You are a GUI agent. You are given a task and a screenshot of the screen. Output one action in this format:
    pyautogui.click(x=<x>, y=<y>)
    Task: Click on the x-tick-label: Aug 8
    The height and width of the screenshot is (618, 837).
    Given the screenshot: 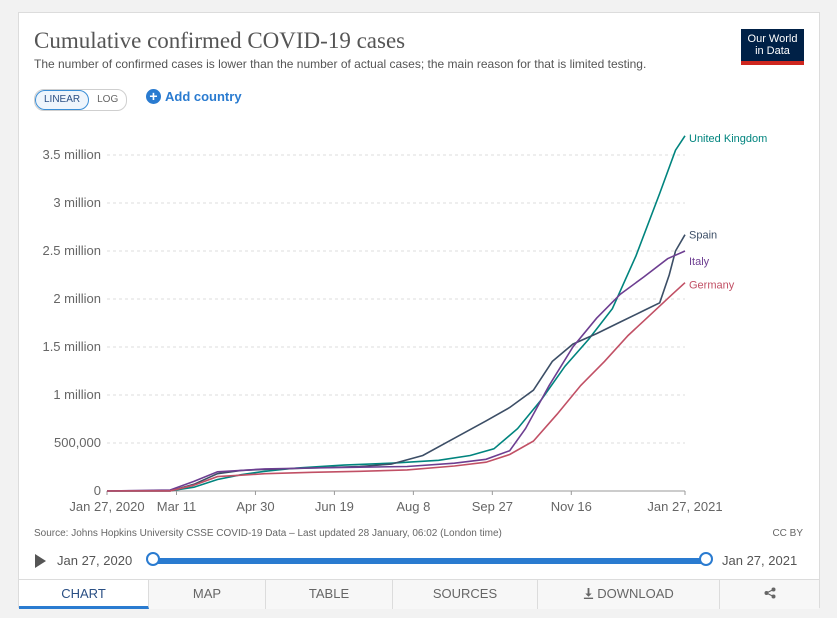 What is the action you would take?
    pyautogui.click(x=413, y=506)
    